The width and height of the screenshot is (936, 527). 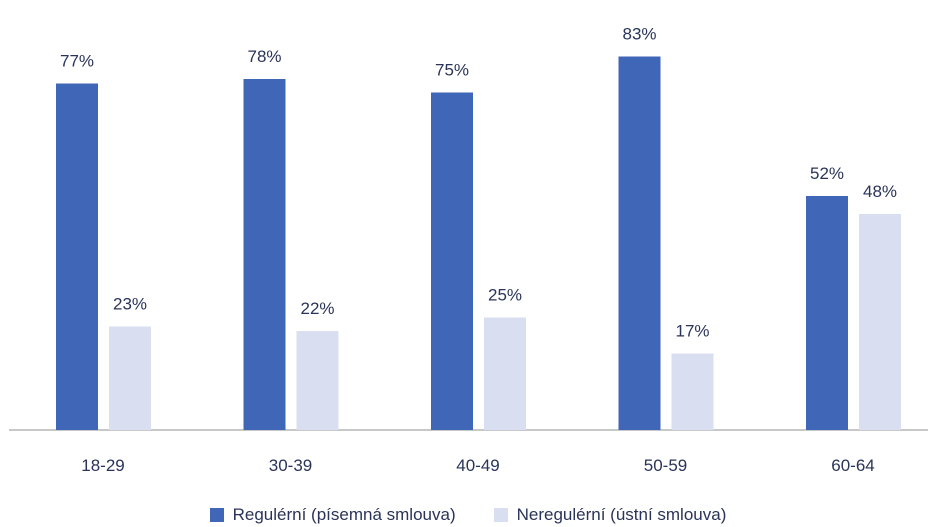 I want to click on legend-label-regular: Regulérní (písemná smlouva), so click(x=344, y=514).